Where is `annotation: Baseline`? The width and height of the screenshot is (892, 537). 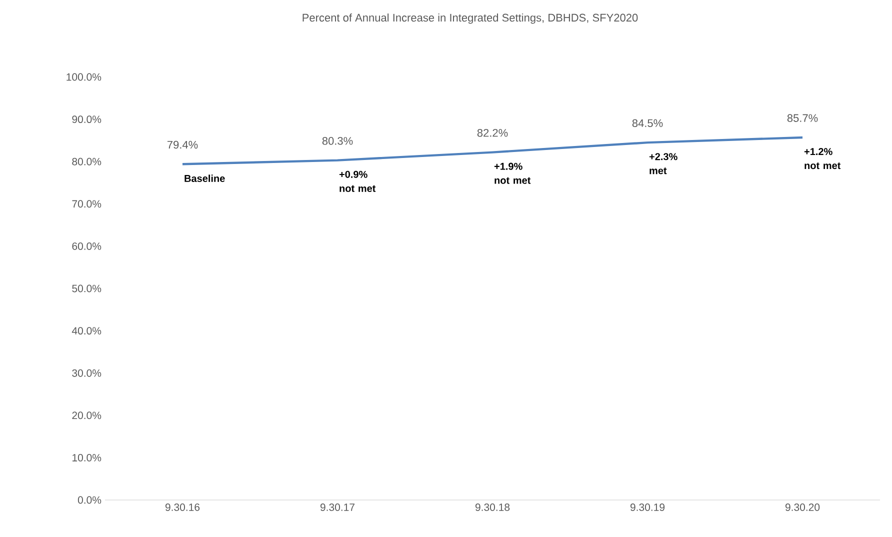
annotation: Baseline is located at coordinates (204, 178).